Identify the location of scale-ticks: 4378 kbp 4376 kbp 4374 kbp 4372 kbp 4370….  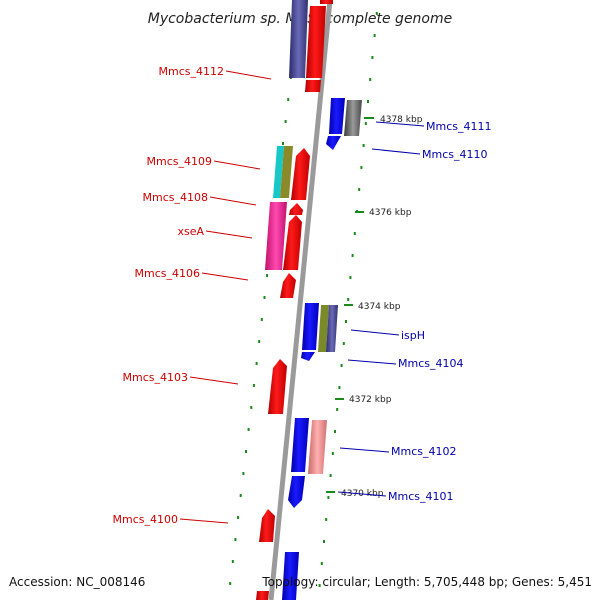
(374, 307).